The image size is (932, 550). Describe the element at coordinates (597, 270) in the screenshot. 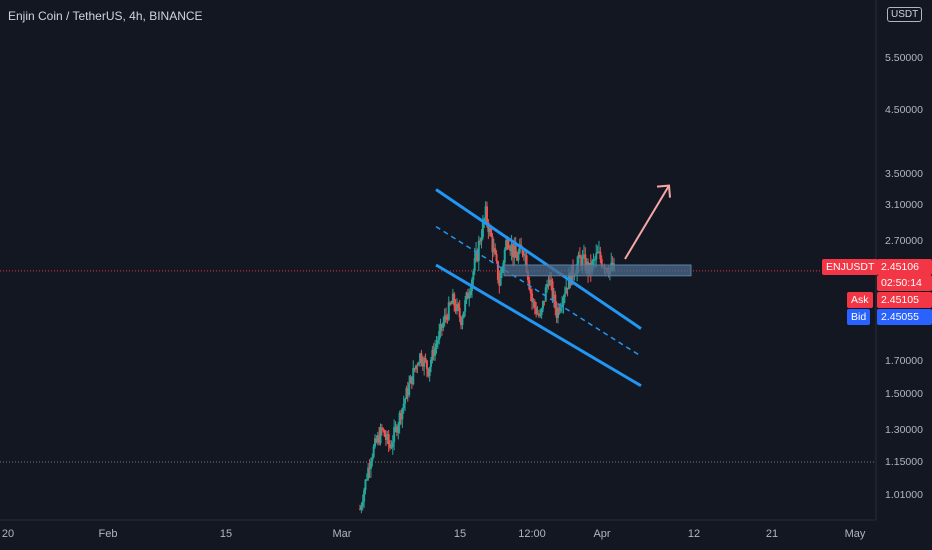

I see `resistance-zone` at that location.